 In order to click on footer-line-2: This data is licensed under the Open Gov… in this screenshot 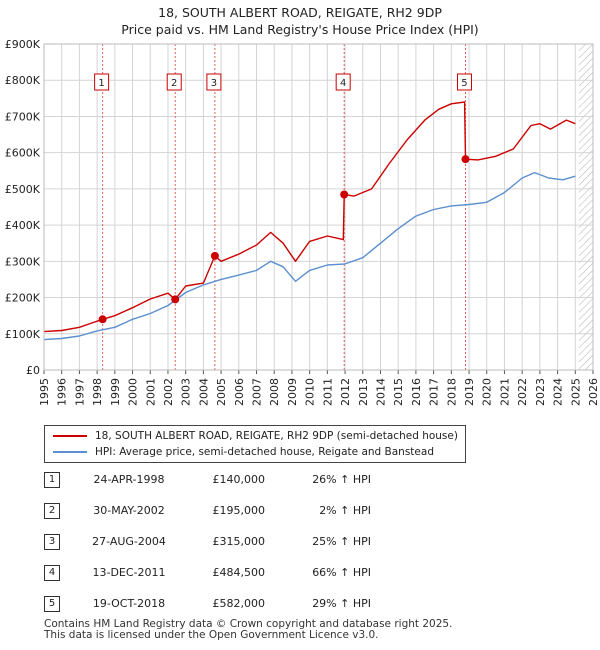, I will do `click(211, 635)`.